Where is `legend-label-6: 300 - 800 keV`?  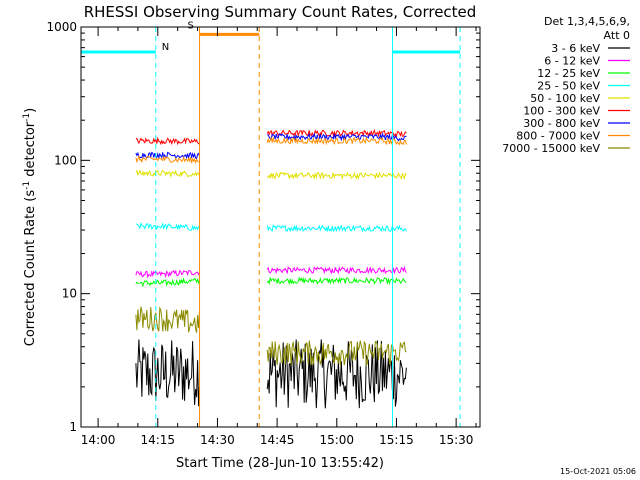 legend-label-6: 300 - 800 keV is located at coordinates (561, 123).